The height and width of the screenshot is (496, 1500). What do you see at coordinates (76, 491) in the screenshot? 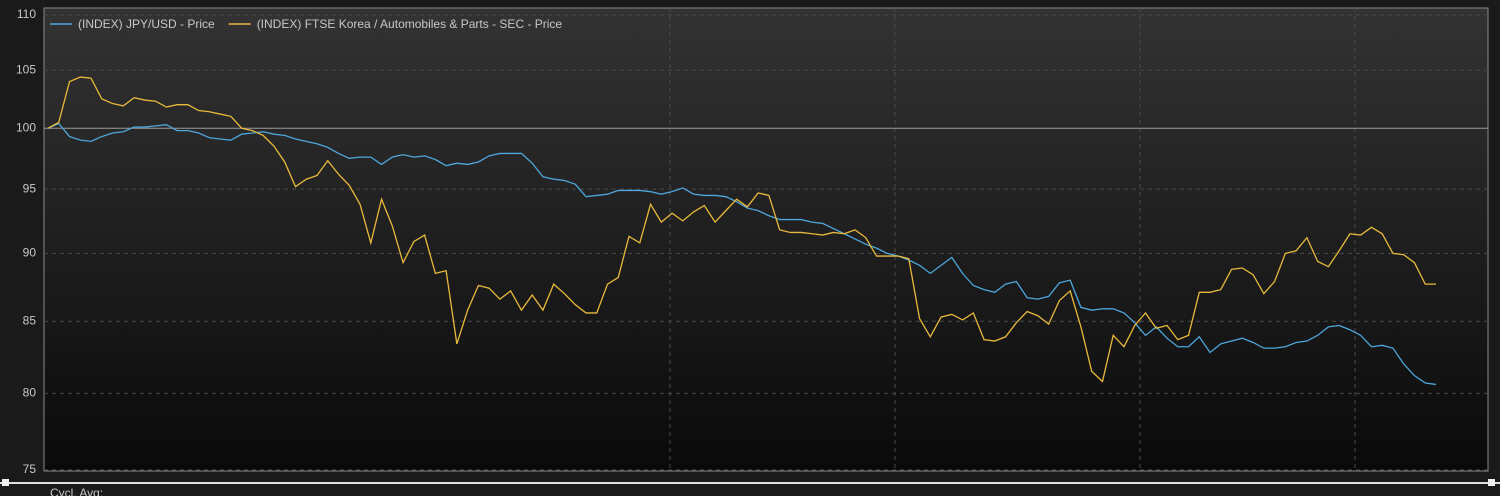
I see `footer-label: Cycl. Avg:` at bounding box center [76, 491].